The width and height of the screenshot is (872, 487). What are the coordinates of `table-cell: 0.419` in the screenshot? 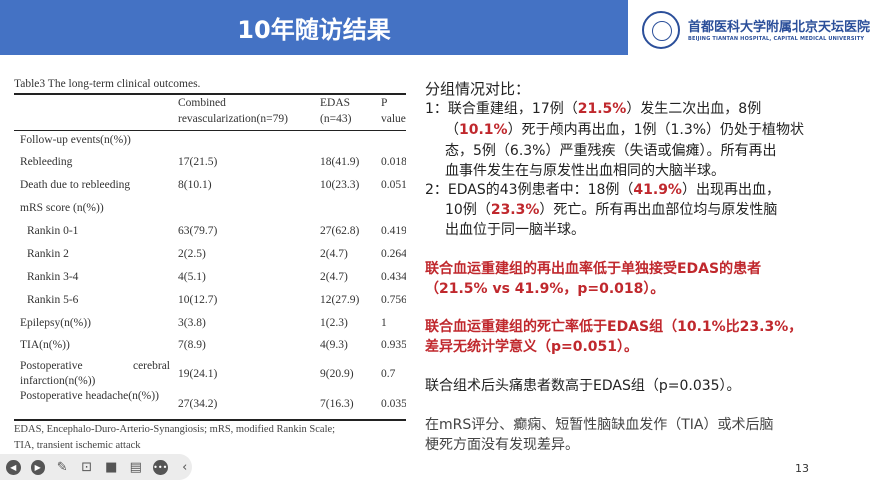 It's located at (393, 231).